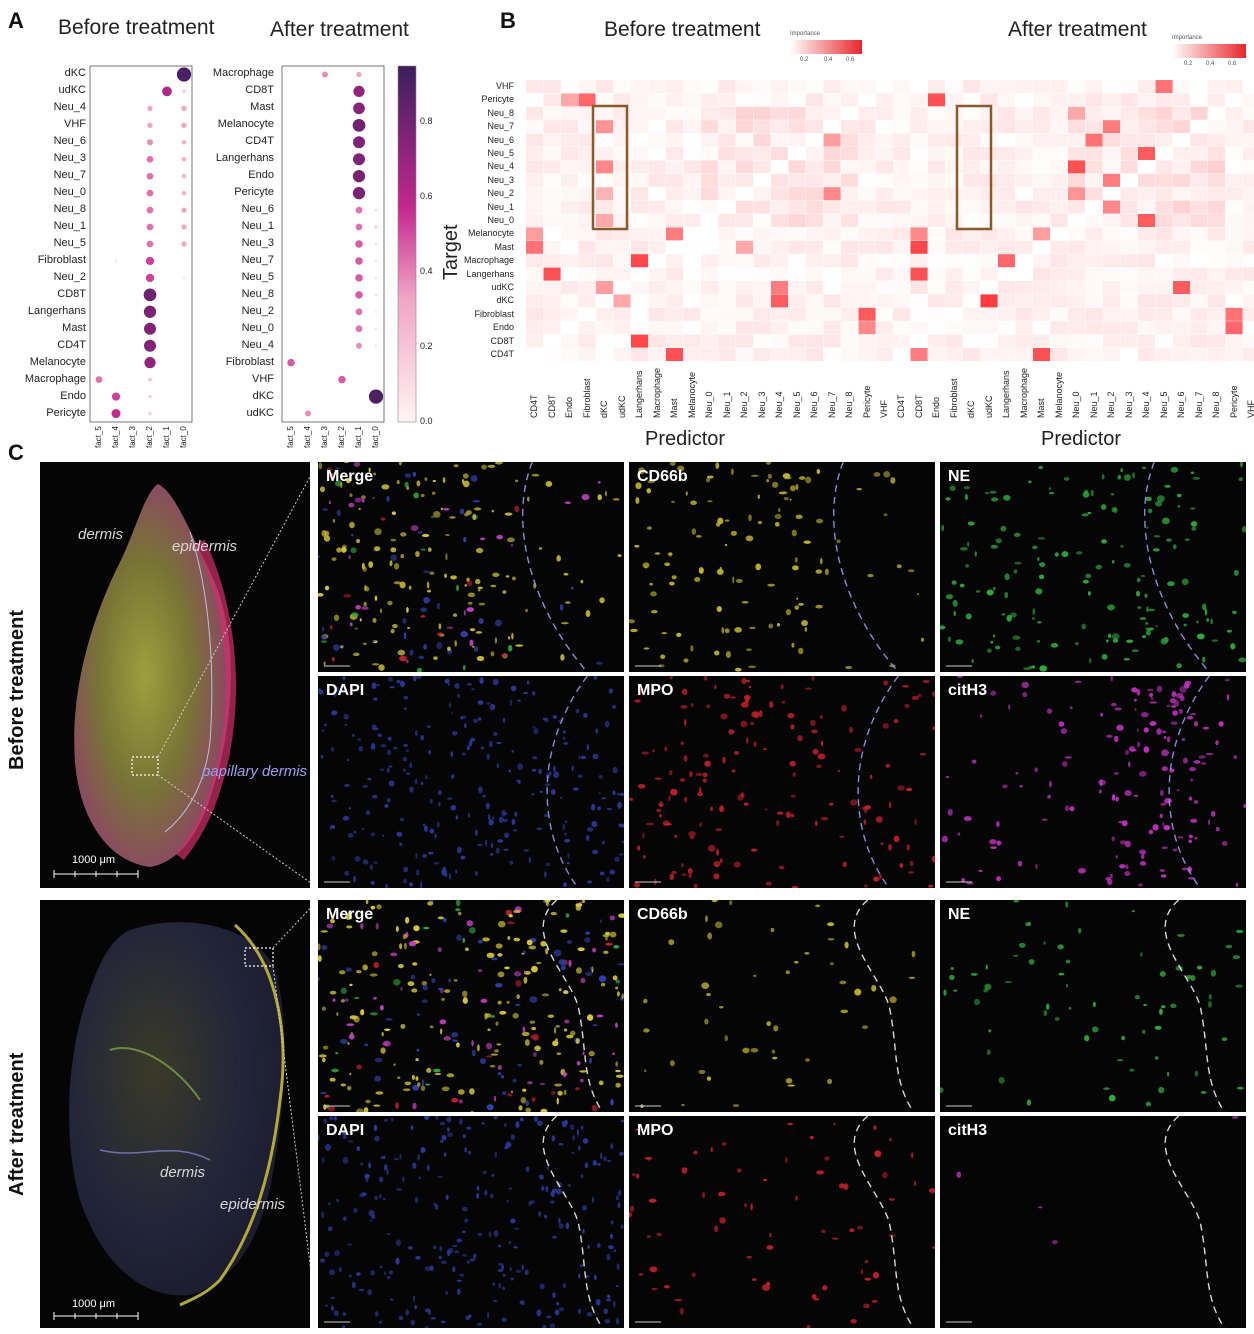  I want to click on heatmap-before-predictor-label: Fibroblast, so click(586, 398).